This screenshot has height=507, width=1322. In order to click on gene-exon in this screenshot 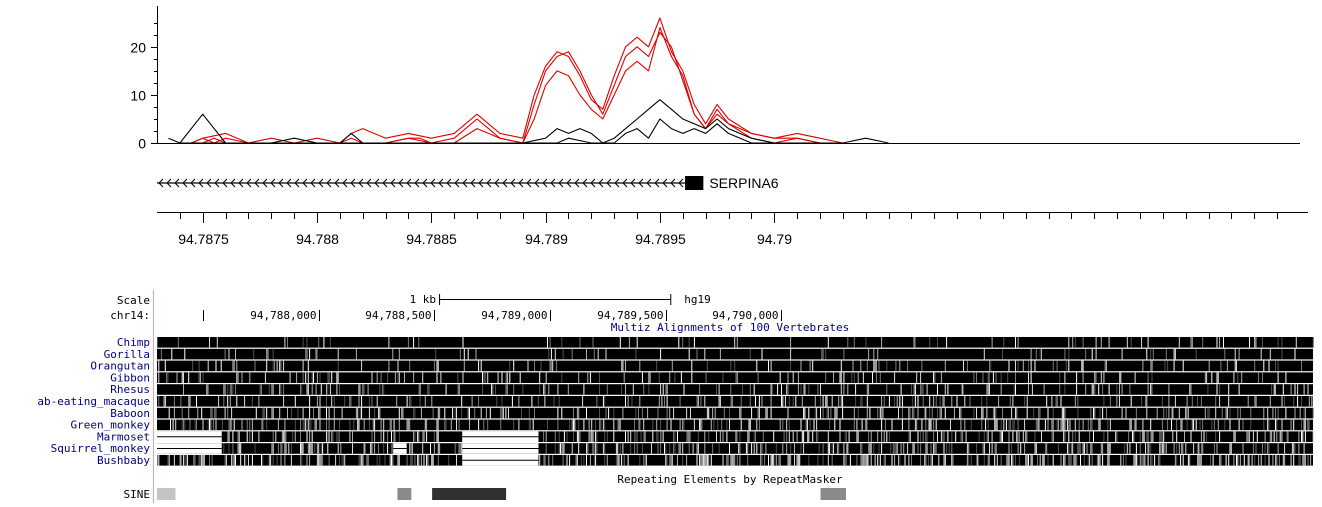, I will do `click(694, 183)`.